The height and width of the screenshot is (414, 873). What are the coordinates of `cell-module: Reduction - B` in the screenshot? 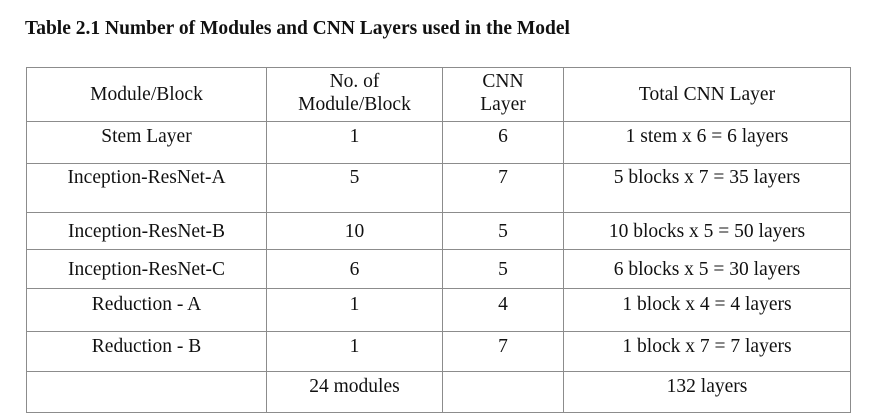 It's located at (146, 351).